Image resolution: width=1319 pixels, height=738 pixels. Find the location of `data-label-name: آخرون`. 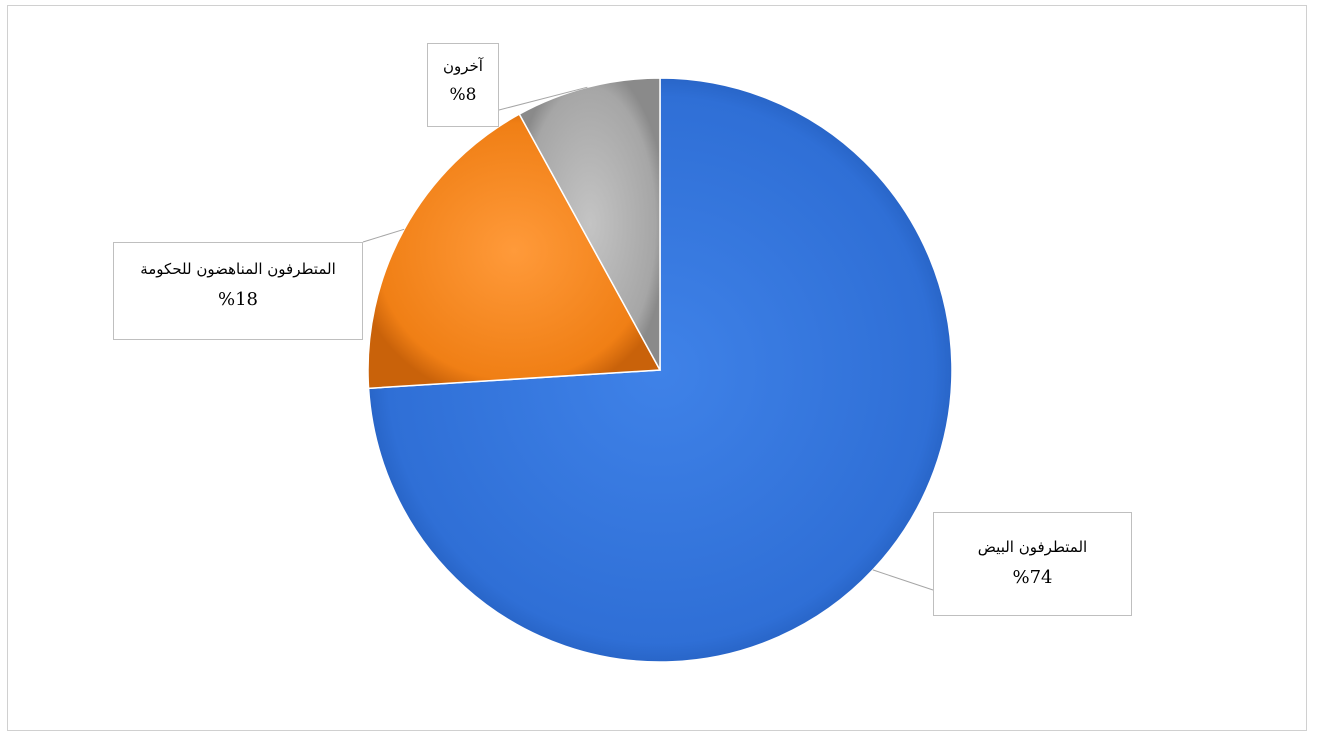

data-label-name: آخرون is located at coordinates (463, 66).